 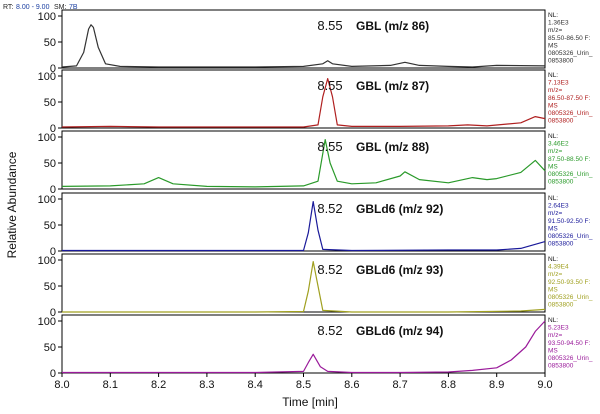 What do you see at coordinates (569, 159) in the screenshot?
I see `scan-info-line: 87.50-88.50 F:` at bounding box center [569, 159].